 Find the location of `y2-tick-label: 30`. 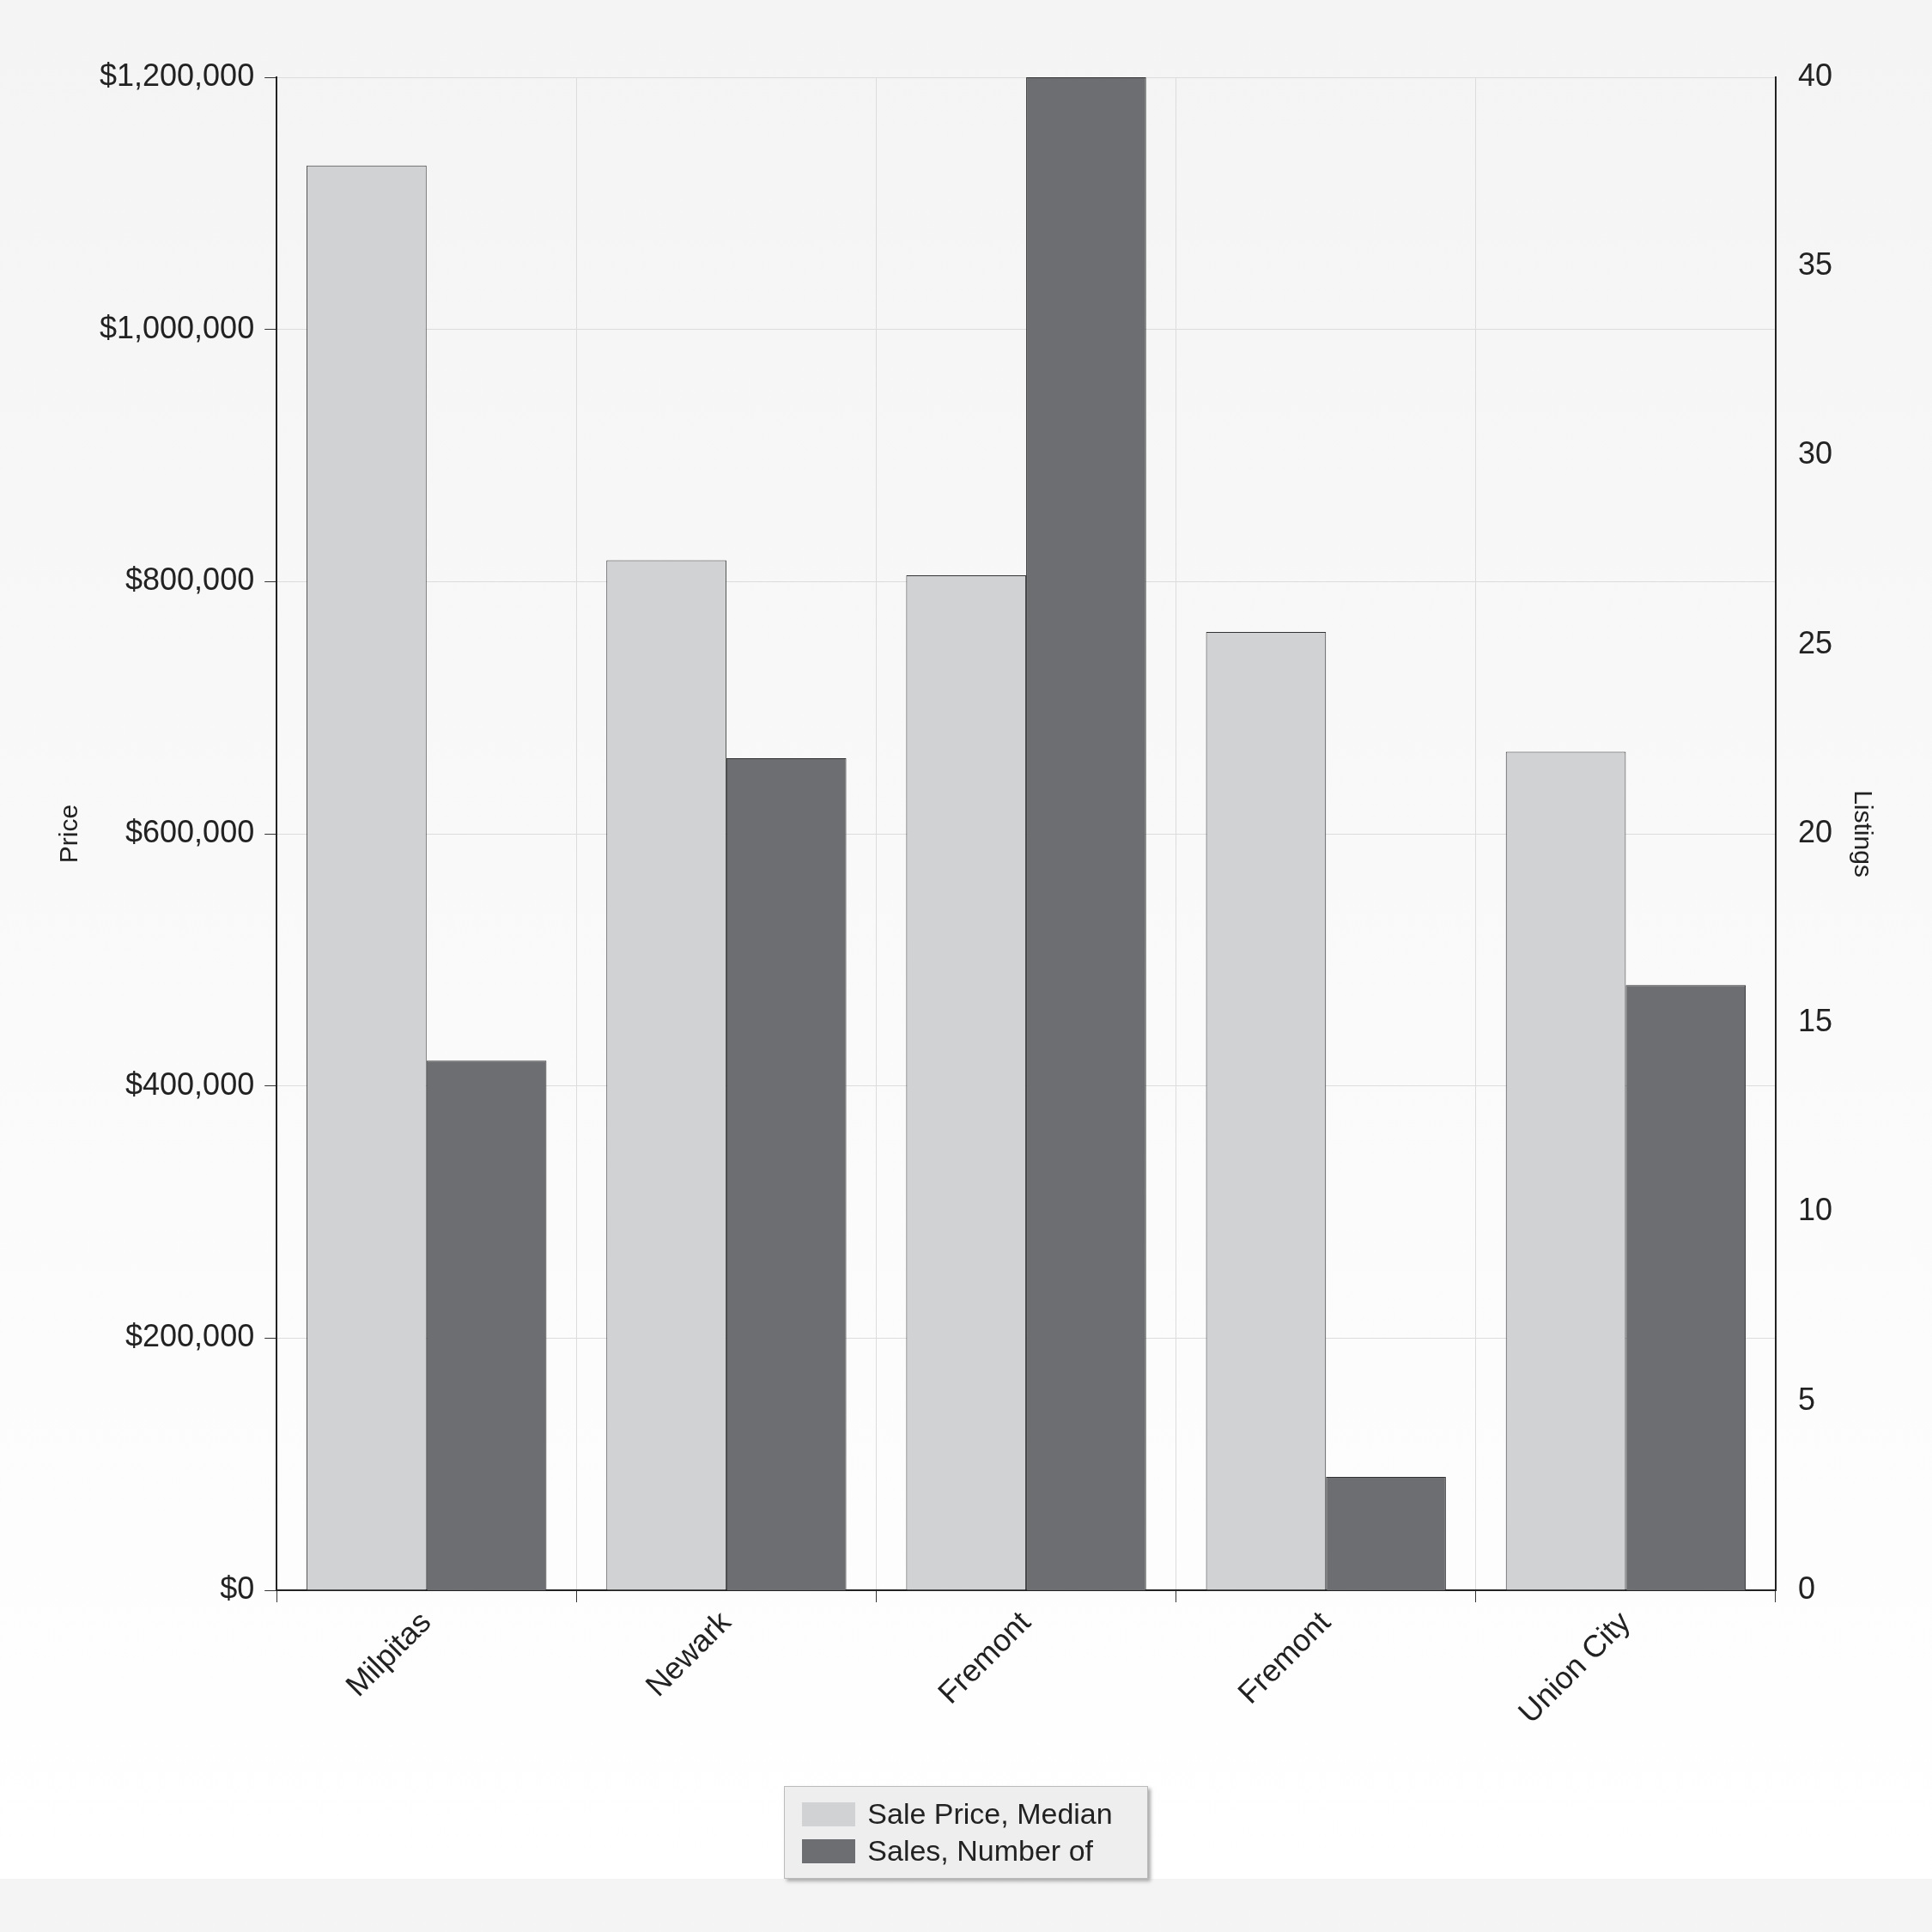

y2-tick-label: 30 is located at coordinates (1814, 453).